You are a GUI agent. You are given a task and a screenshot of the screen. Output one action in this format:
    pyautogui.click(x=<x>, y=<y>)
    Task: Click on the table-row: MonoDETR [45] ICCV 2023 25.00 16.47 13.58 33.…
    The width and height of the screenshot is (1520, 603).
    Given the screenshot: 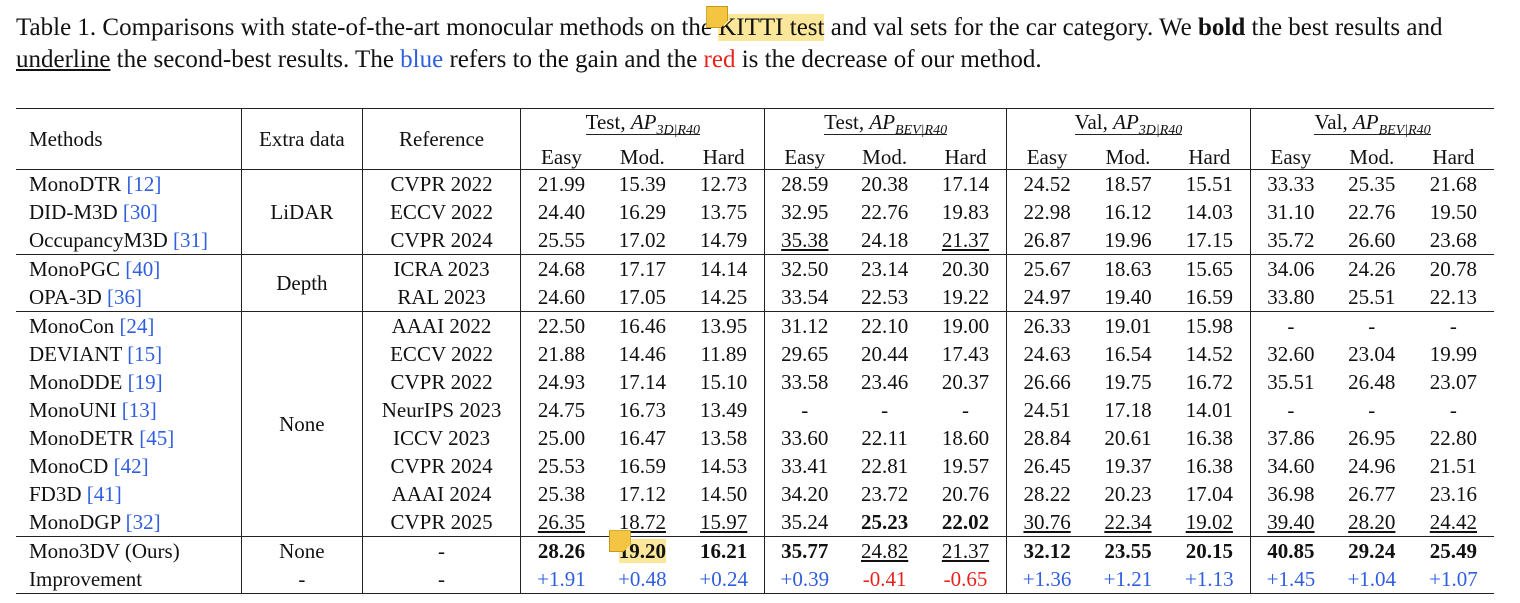 What is the action you would take?
    pyautogui.click(x=755, y=438)
    